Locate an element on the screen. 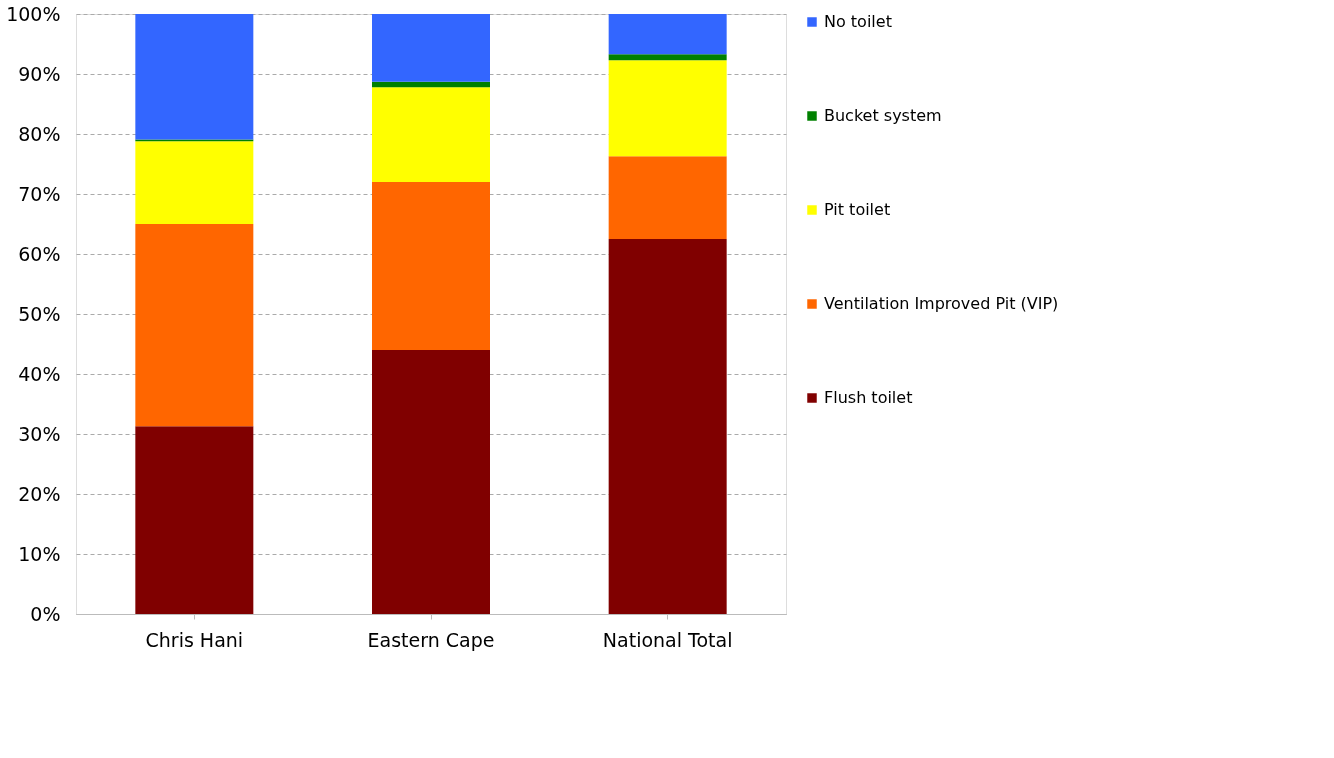 This screenshot has height=758, width=1334. legend-label: Flush toilet is located at coordinates (868, 397).